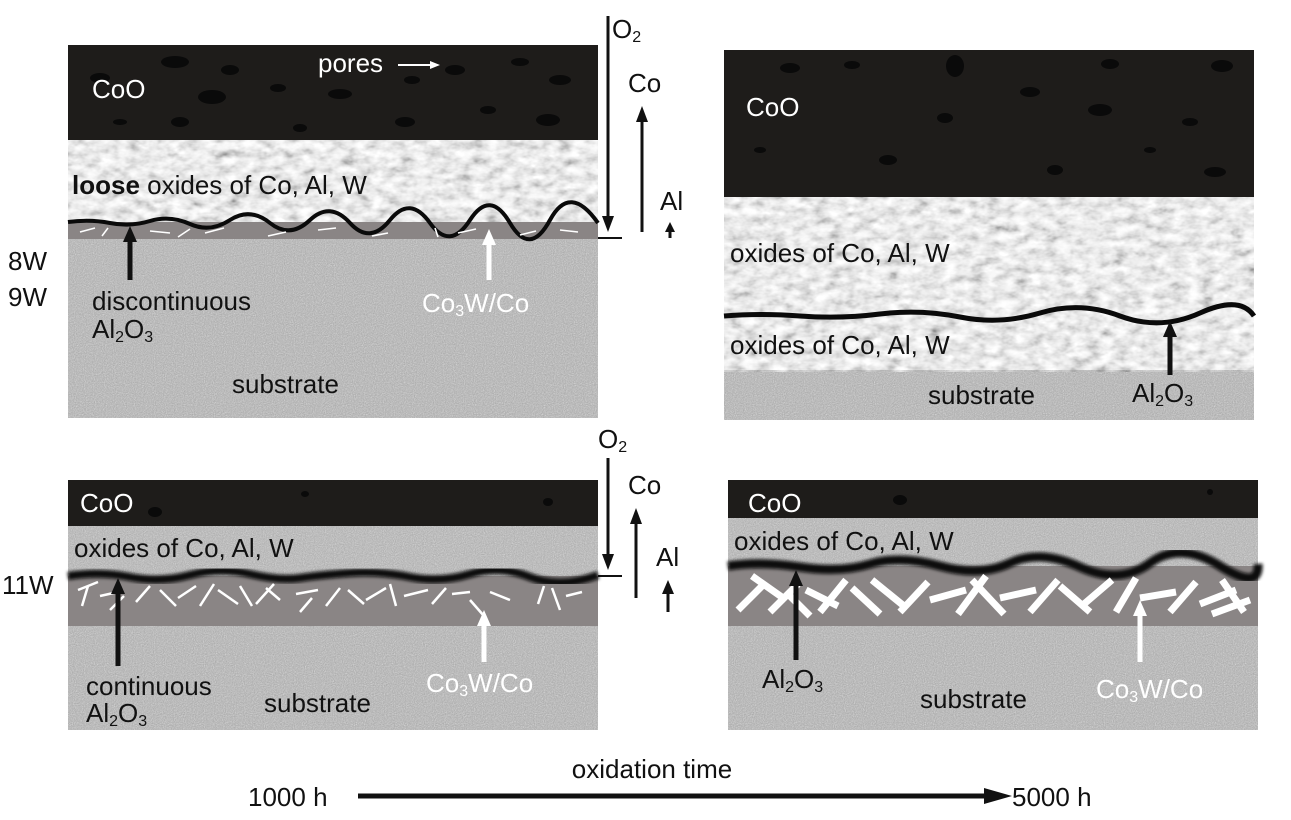 This screenshot has width=1291, height=820. What do you see at coordinates (333, 221) in the screenshot?
I see `discontinuous-al2o3-line` at bounding box center [333, 221].